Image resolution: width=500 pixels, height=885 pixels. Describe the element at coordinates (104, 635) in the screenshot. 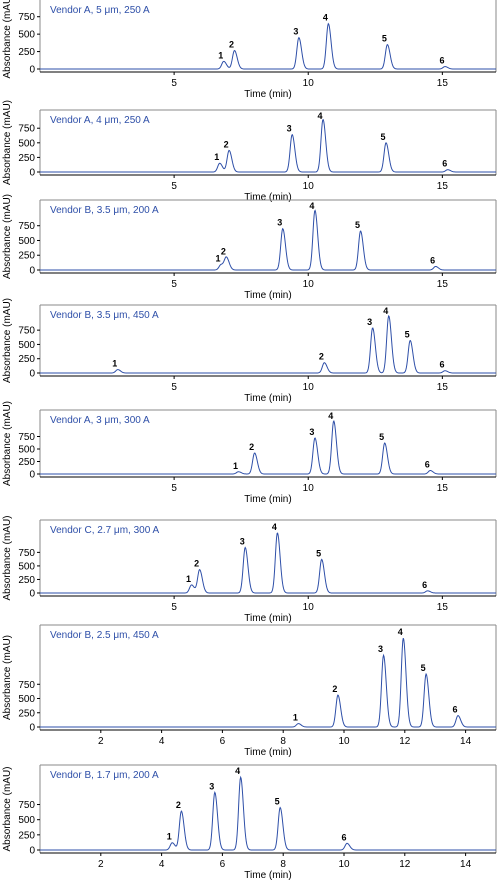

I see `panel-title: Vendor B, 2.5 μm, 450 A` at that location.